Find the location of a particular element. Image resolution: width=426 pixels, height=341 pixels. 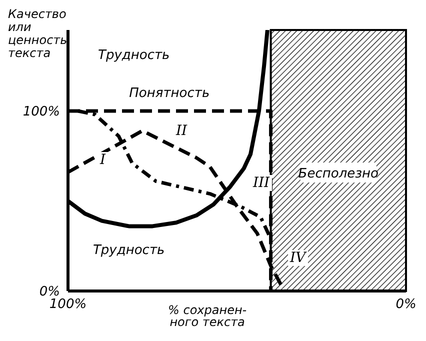

annotation: Трудность is located at coordinates (134, 56).